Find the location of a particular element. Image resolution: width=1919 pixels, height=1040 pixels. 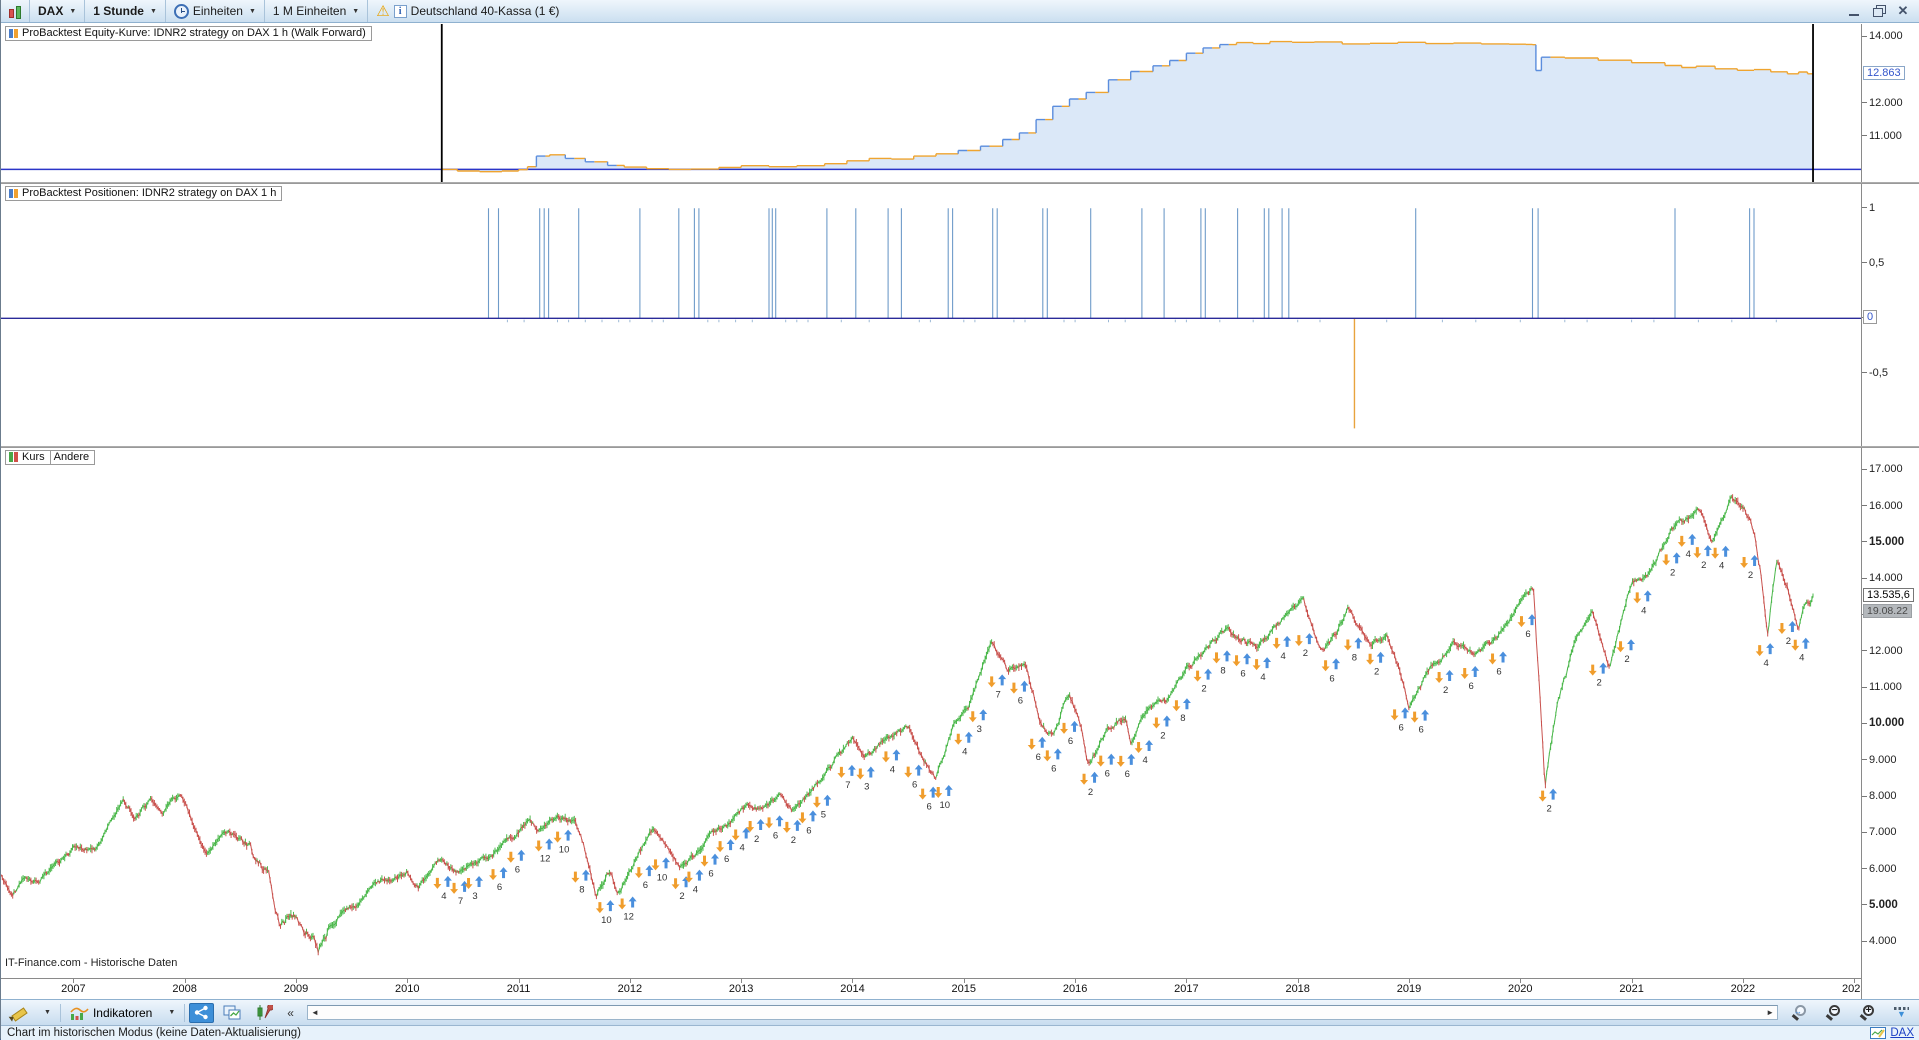

instrument-dropdown: DAX ▼ is located at coordinates (58, 11).